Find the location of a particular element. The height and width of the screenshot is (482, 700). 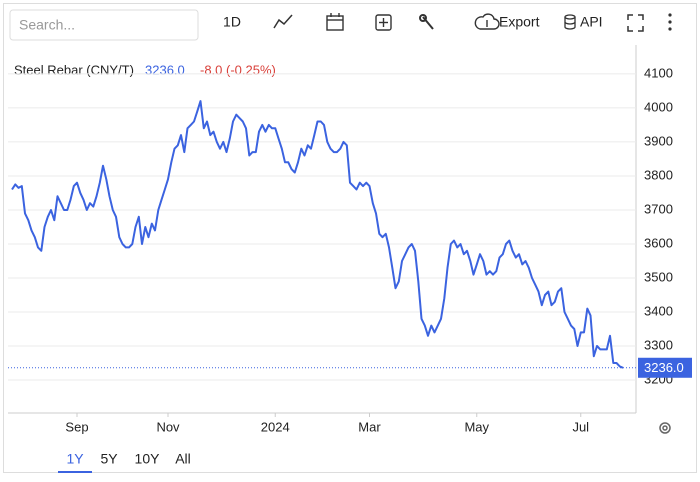

chart-title: Steel Rebar (CNY/T) is located at coordinates (74, 69).